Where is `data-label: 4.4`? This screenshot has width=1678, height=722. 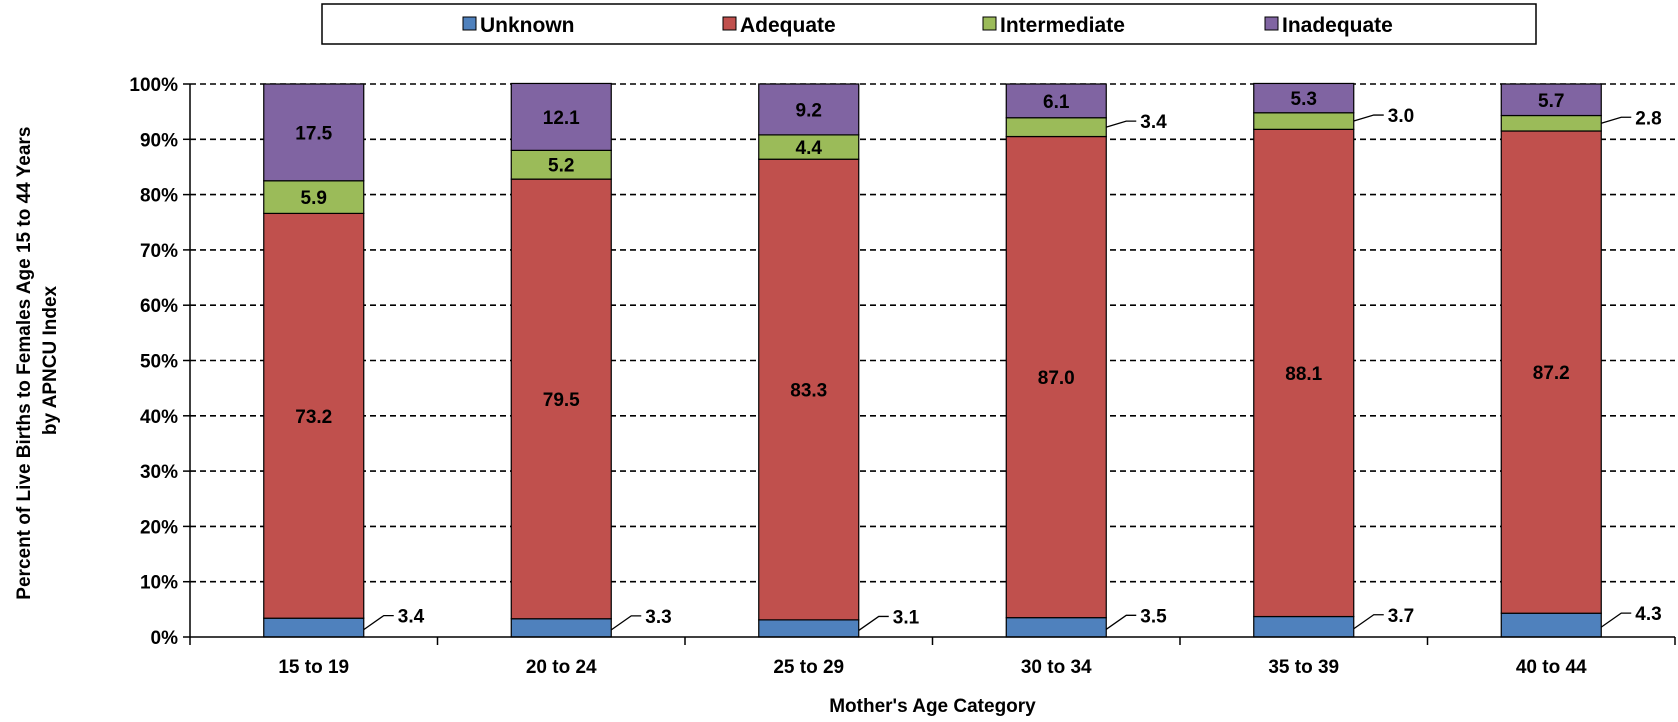 data-label: 4.4 is located at coordinates (809, 148).